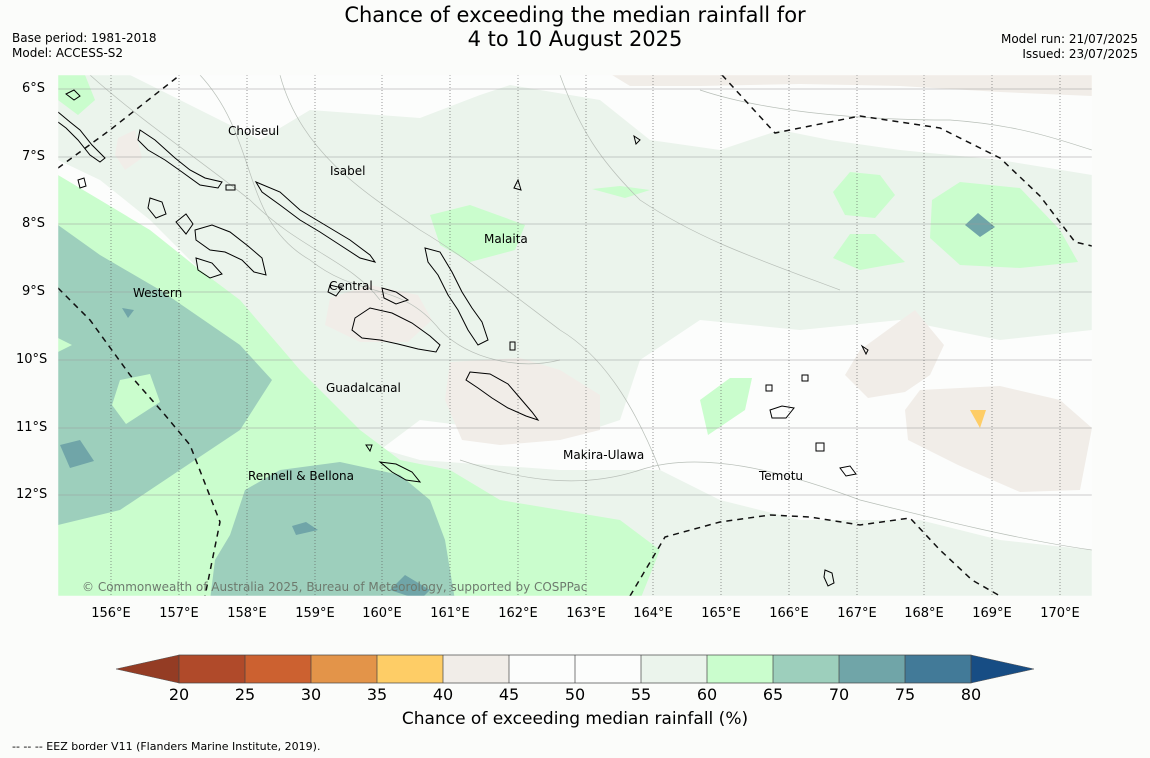 Image resolution: width=1150 pixels, height=758 pixels. What do you see at coordinates (509, 694) in the screenshot?
I see `colorbar-tick: 45` at bounding box center [509, 694].